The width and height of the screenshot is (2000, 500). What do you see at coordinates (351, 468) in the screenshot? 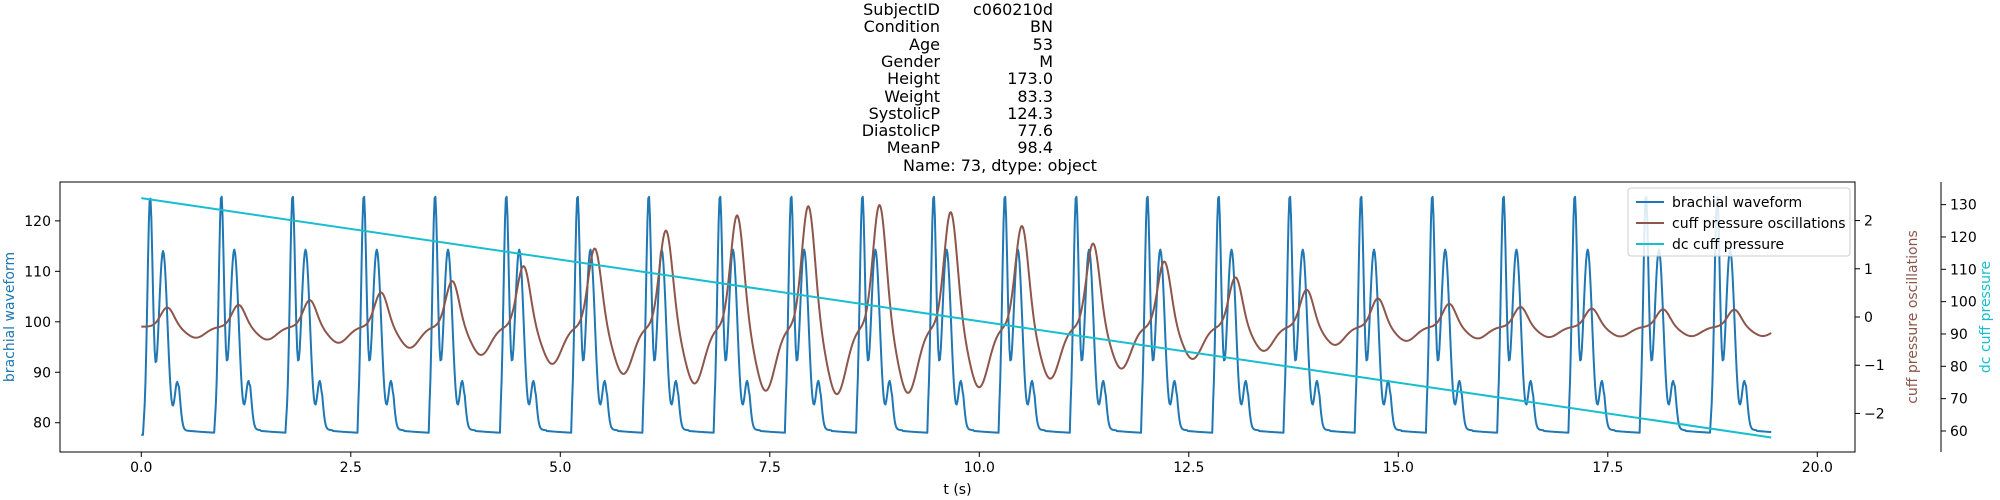
I see `x-tick-label: 2.5` at bounding box center [351, 468].